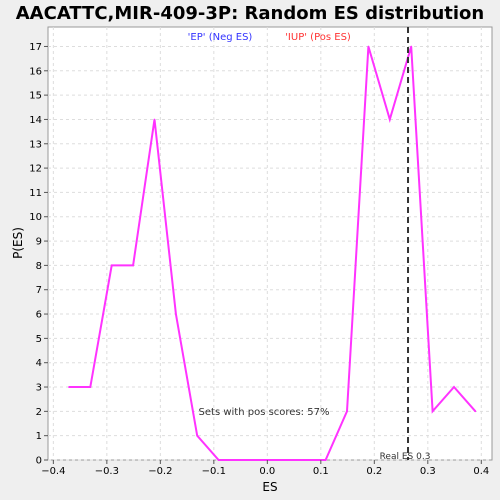  What do you see at coordinates (18, 243) in the screenshot?
I see `y-axis-label: P(ES)` at bounding box center [18, 243].